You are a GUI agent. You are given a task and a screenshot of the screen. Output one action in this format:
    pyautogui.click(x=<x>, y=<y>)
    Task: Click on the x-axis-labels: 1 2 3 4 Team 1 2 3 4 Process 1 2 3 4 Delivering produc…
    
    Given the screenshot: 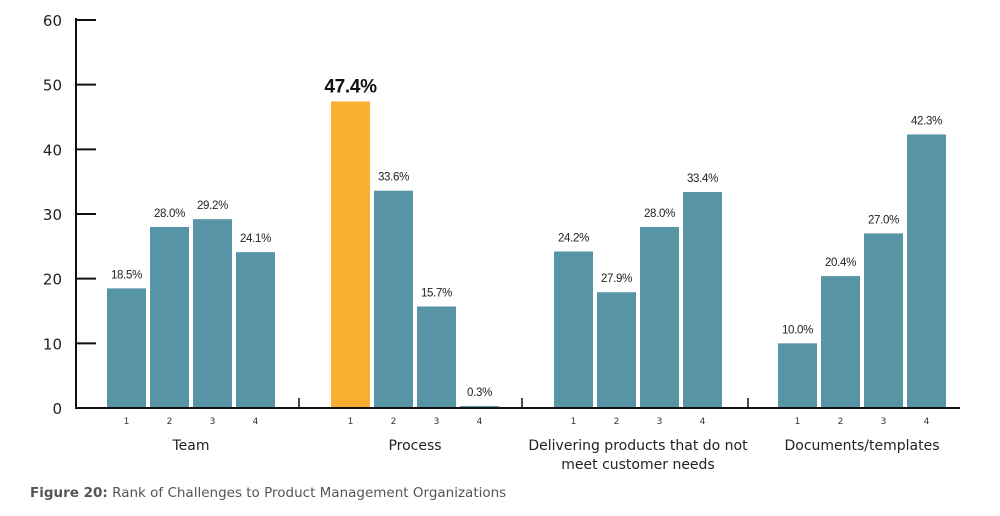 What is the action you would take?
    pyautogui.click(x=532, y=445)
    